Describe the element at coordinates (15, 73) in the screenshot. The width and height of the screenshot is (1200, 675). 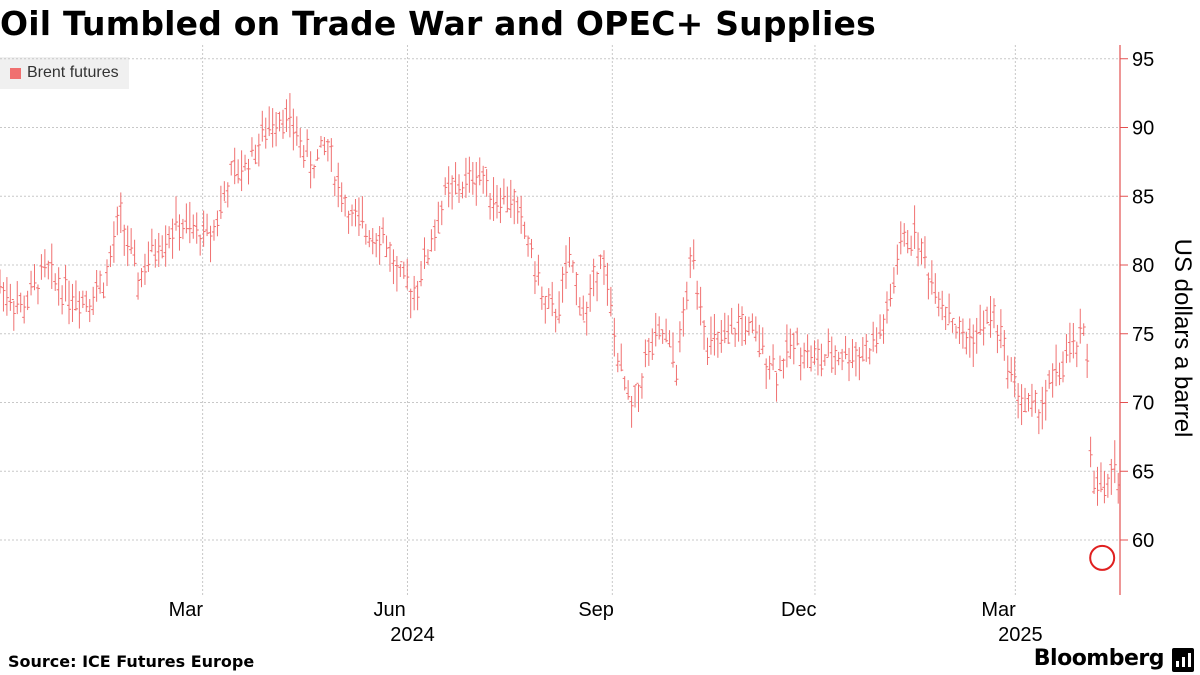
I see `legend-swatch` at that location.